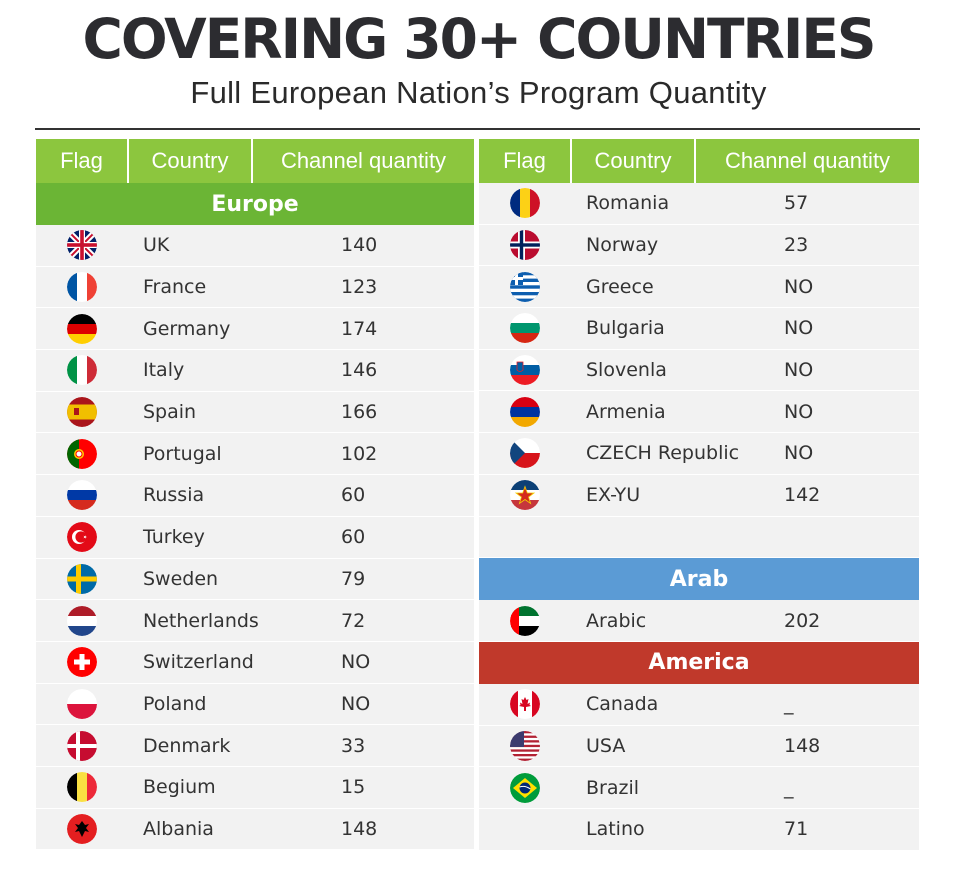  I want to click on czech-flag-icon, so click(524, 453).